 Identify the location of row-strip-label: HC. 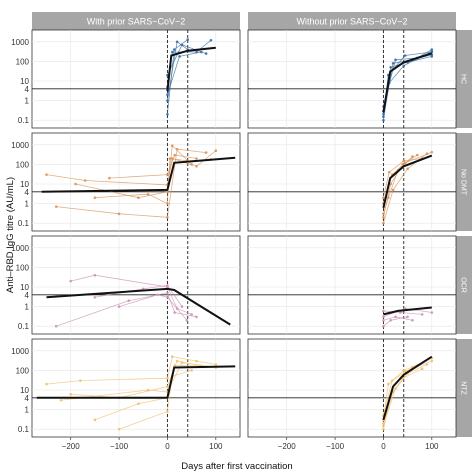
(463, 79).